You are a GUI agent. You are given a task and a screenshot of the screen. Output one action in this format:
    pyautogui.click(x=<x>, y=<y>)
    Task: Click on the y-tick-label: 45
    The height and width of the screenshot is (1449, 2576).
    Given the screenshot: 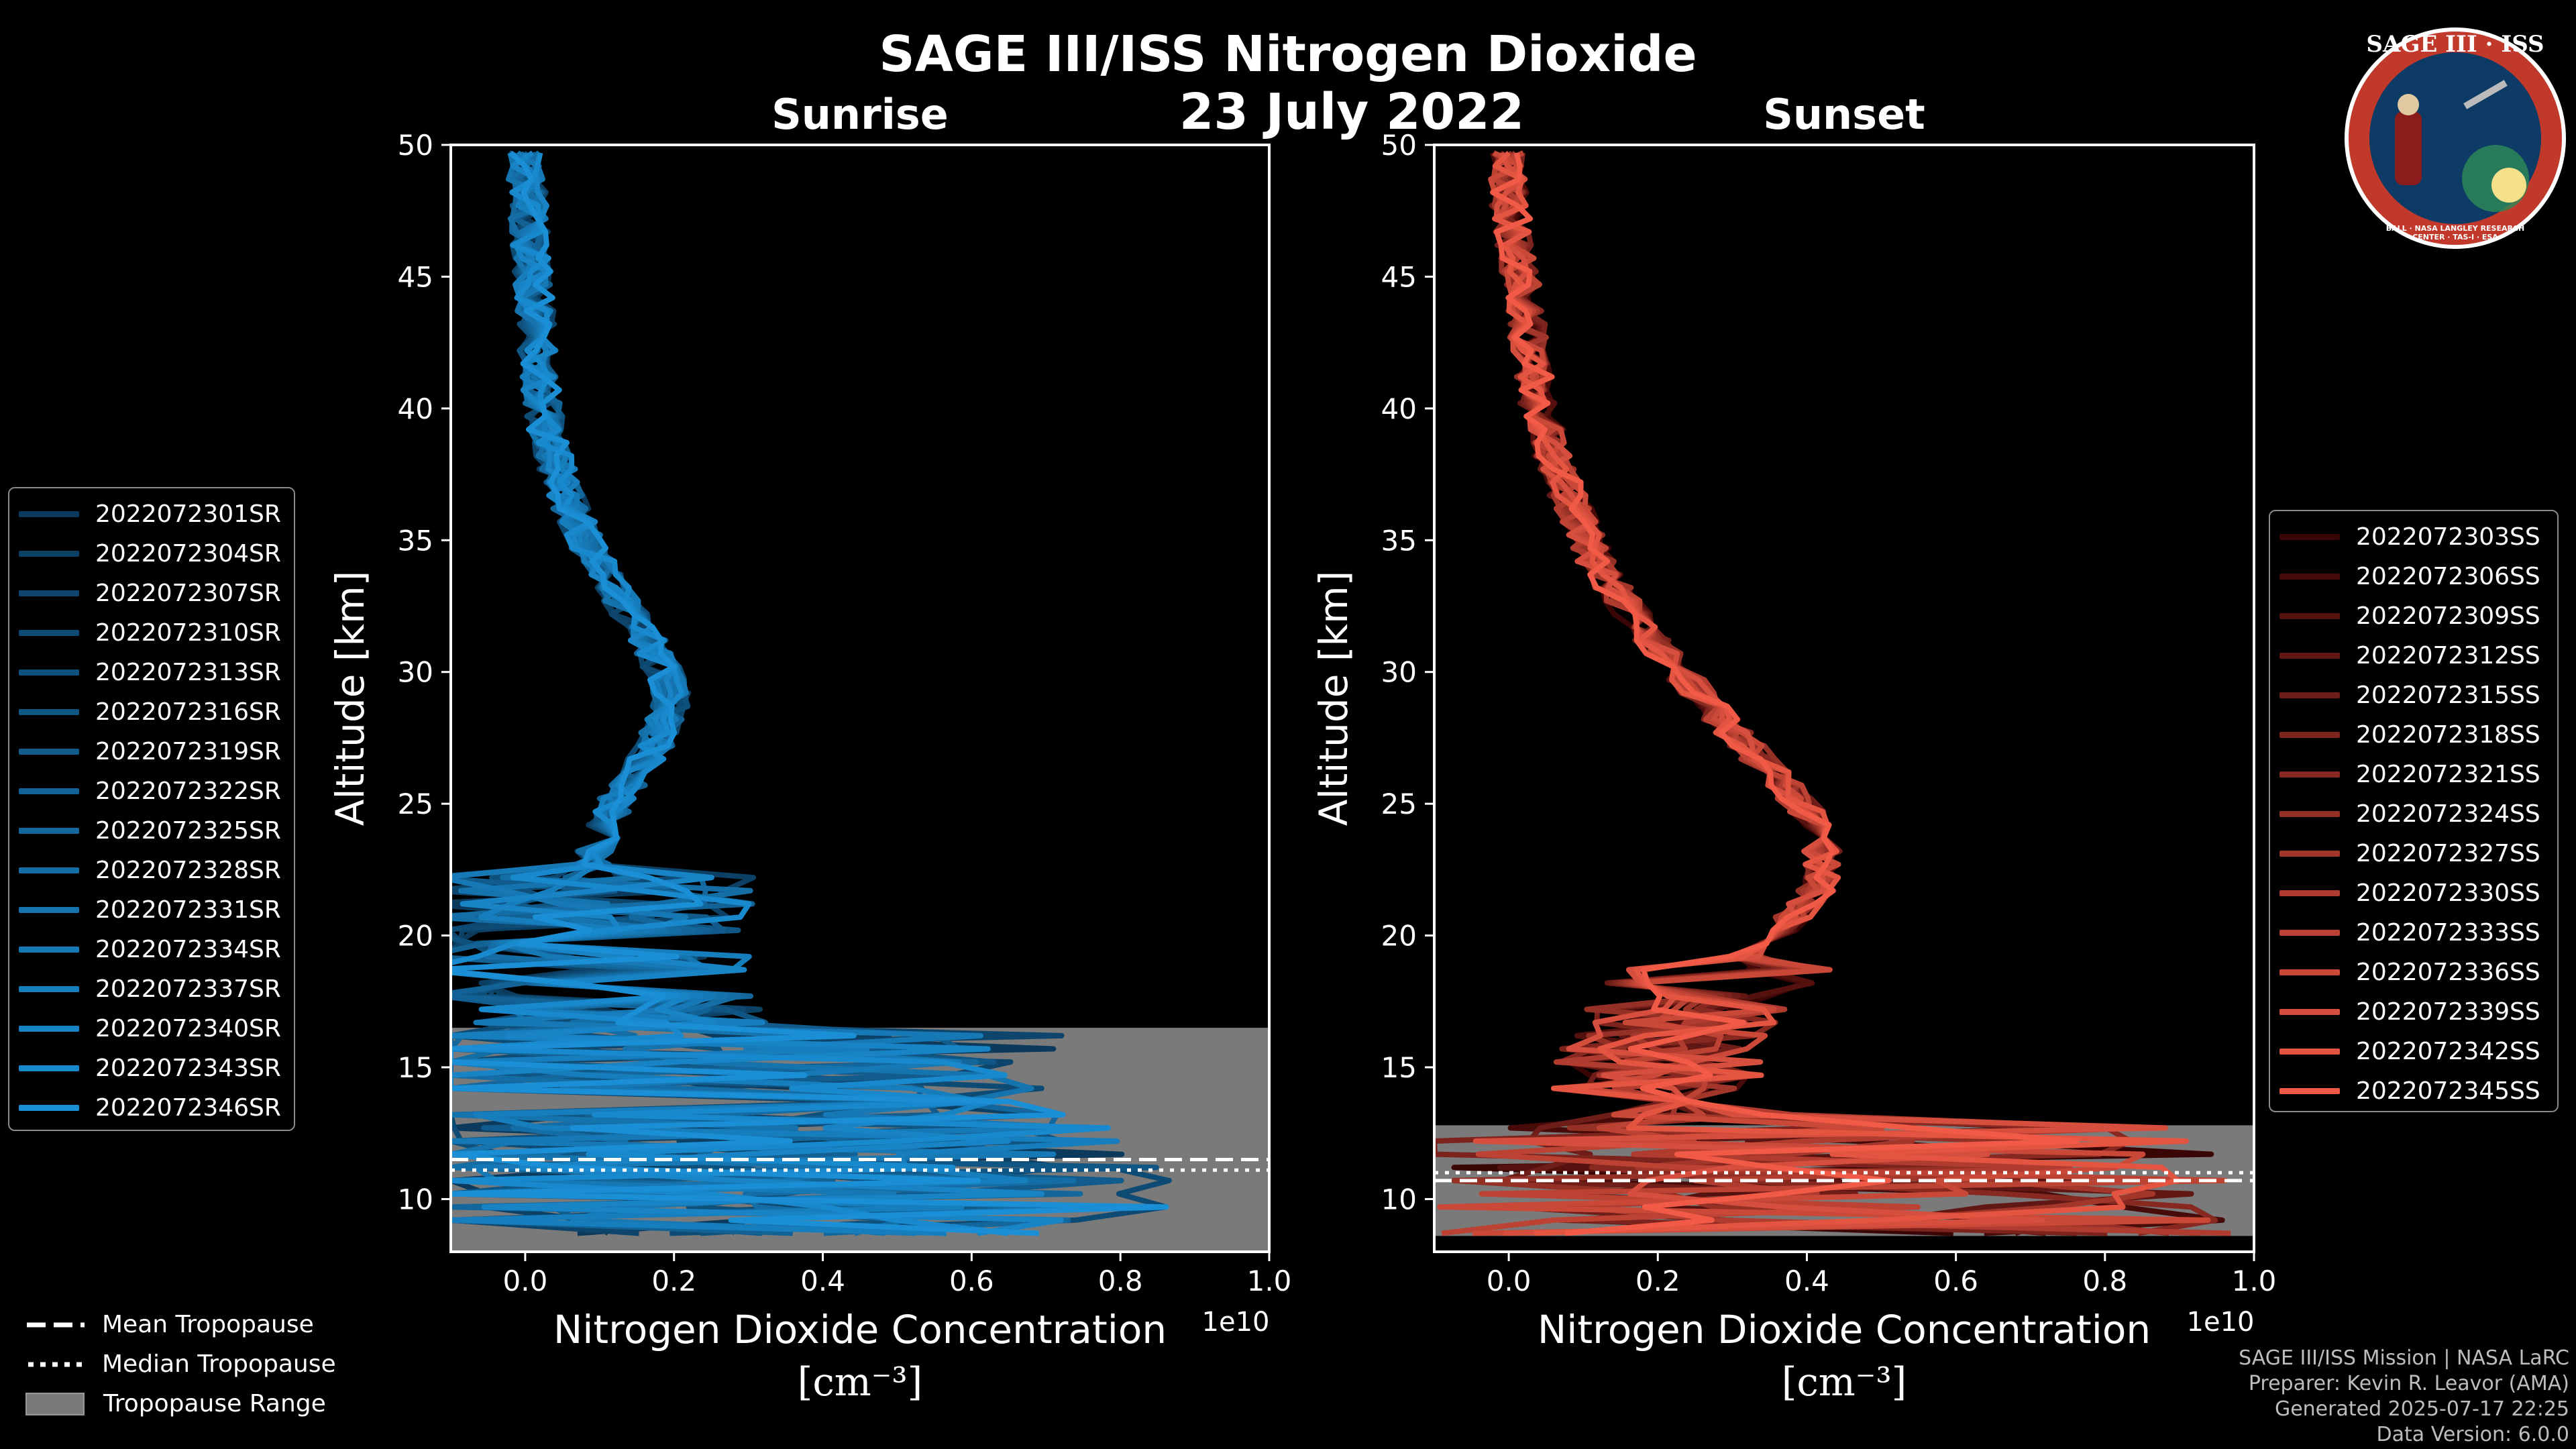 What is the action you would take?
    pyautogui.click(x=415, y=276)
    